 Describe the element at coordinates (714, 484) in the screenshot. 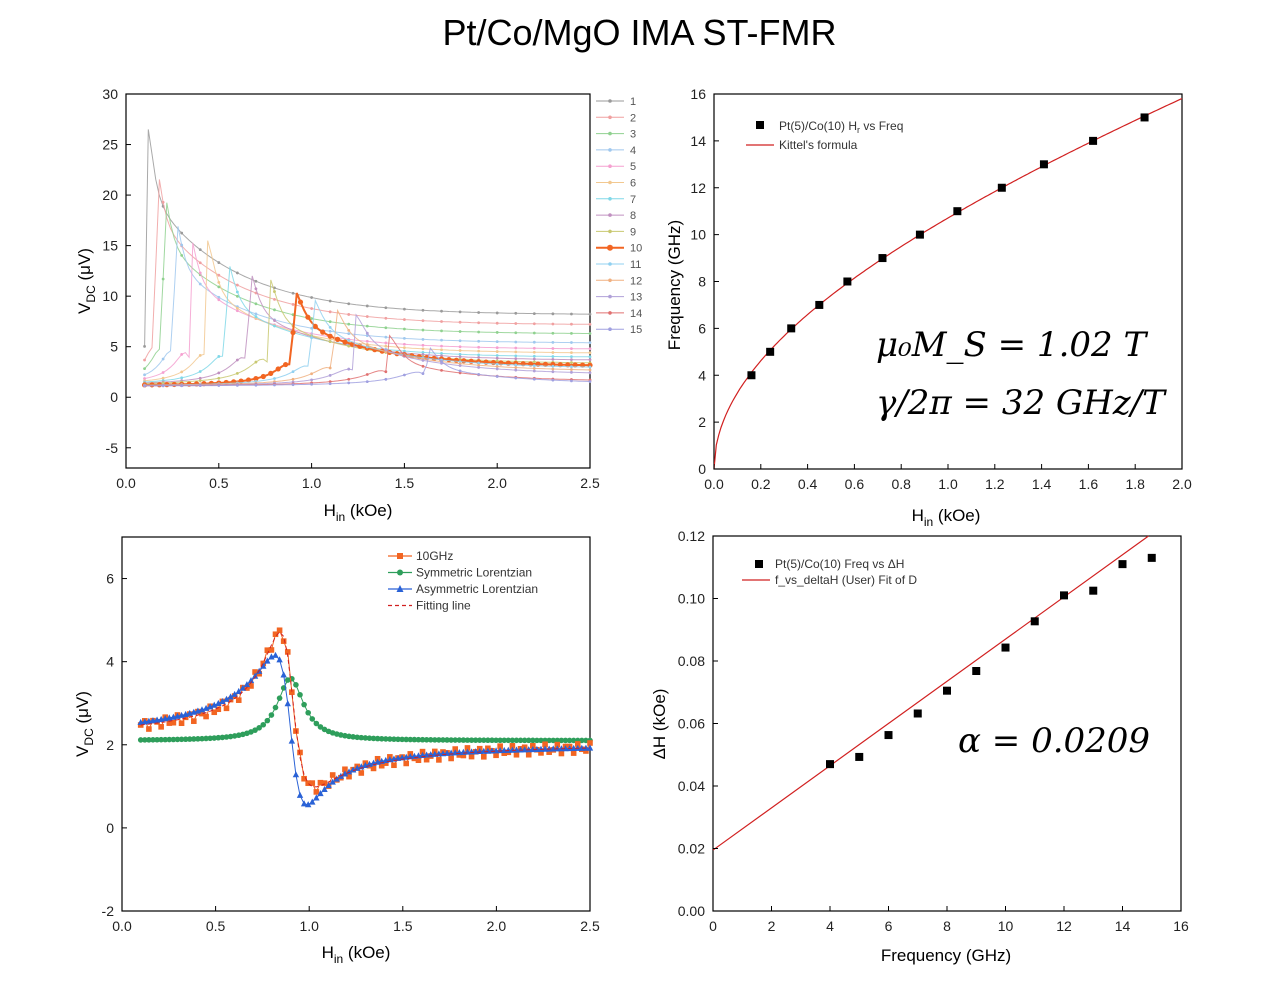

I see `x-tick-label: 0.0` at that location.